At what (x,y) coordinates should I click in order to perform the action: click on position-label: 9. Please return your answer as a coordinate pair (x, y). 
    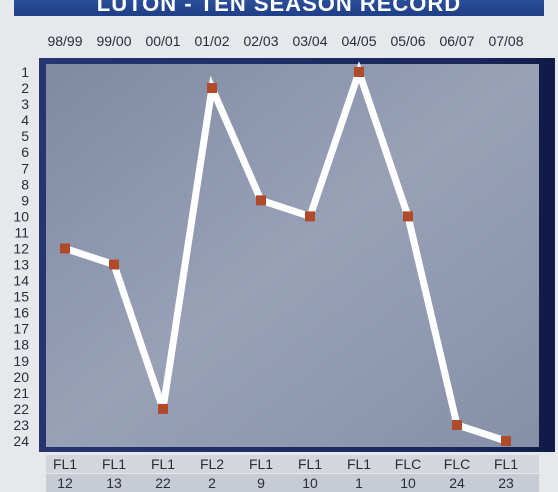
    Looking at the image, I should click on (261, 483).